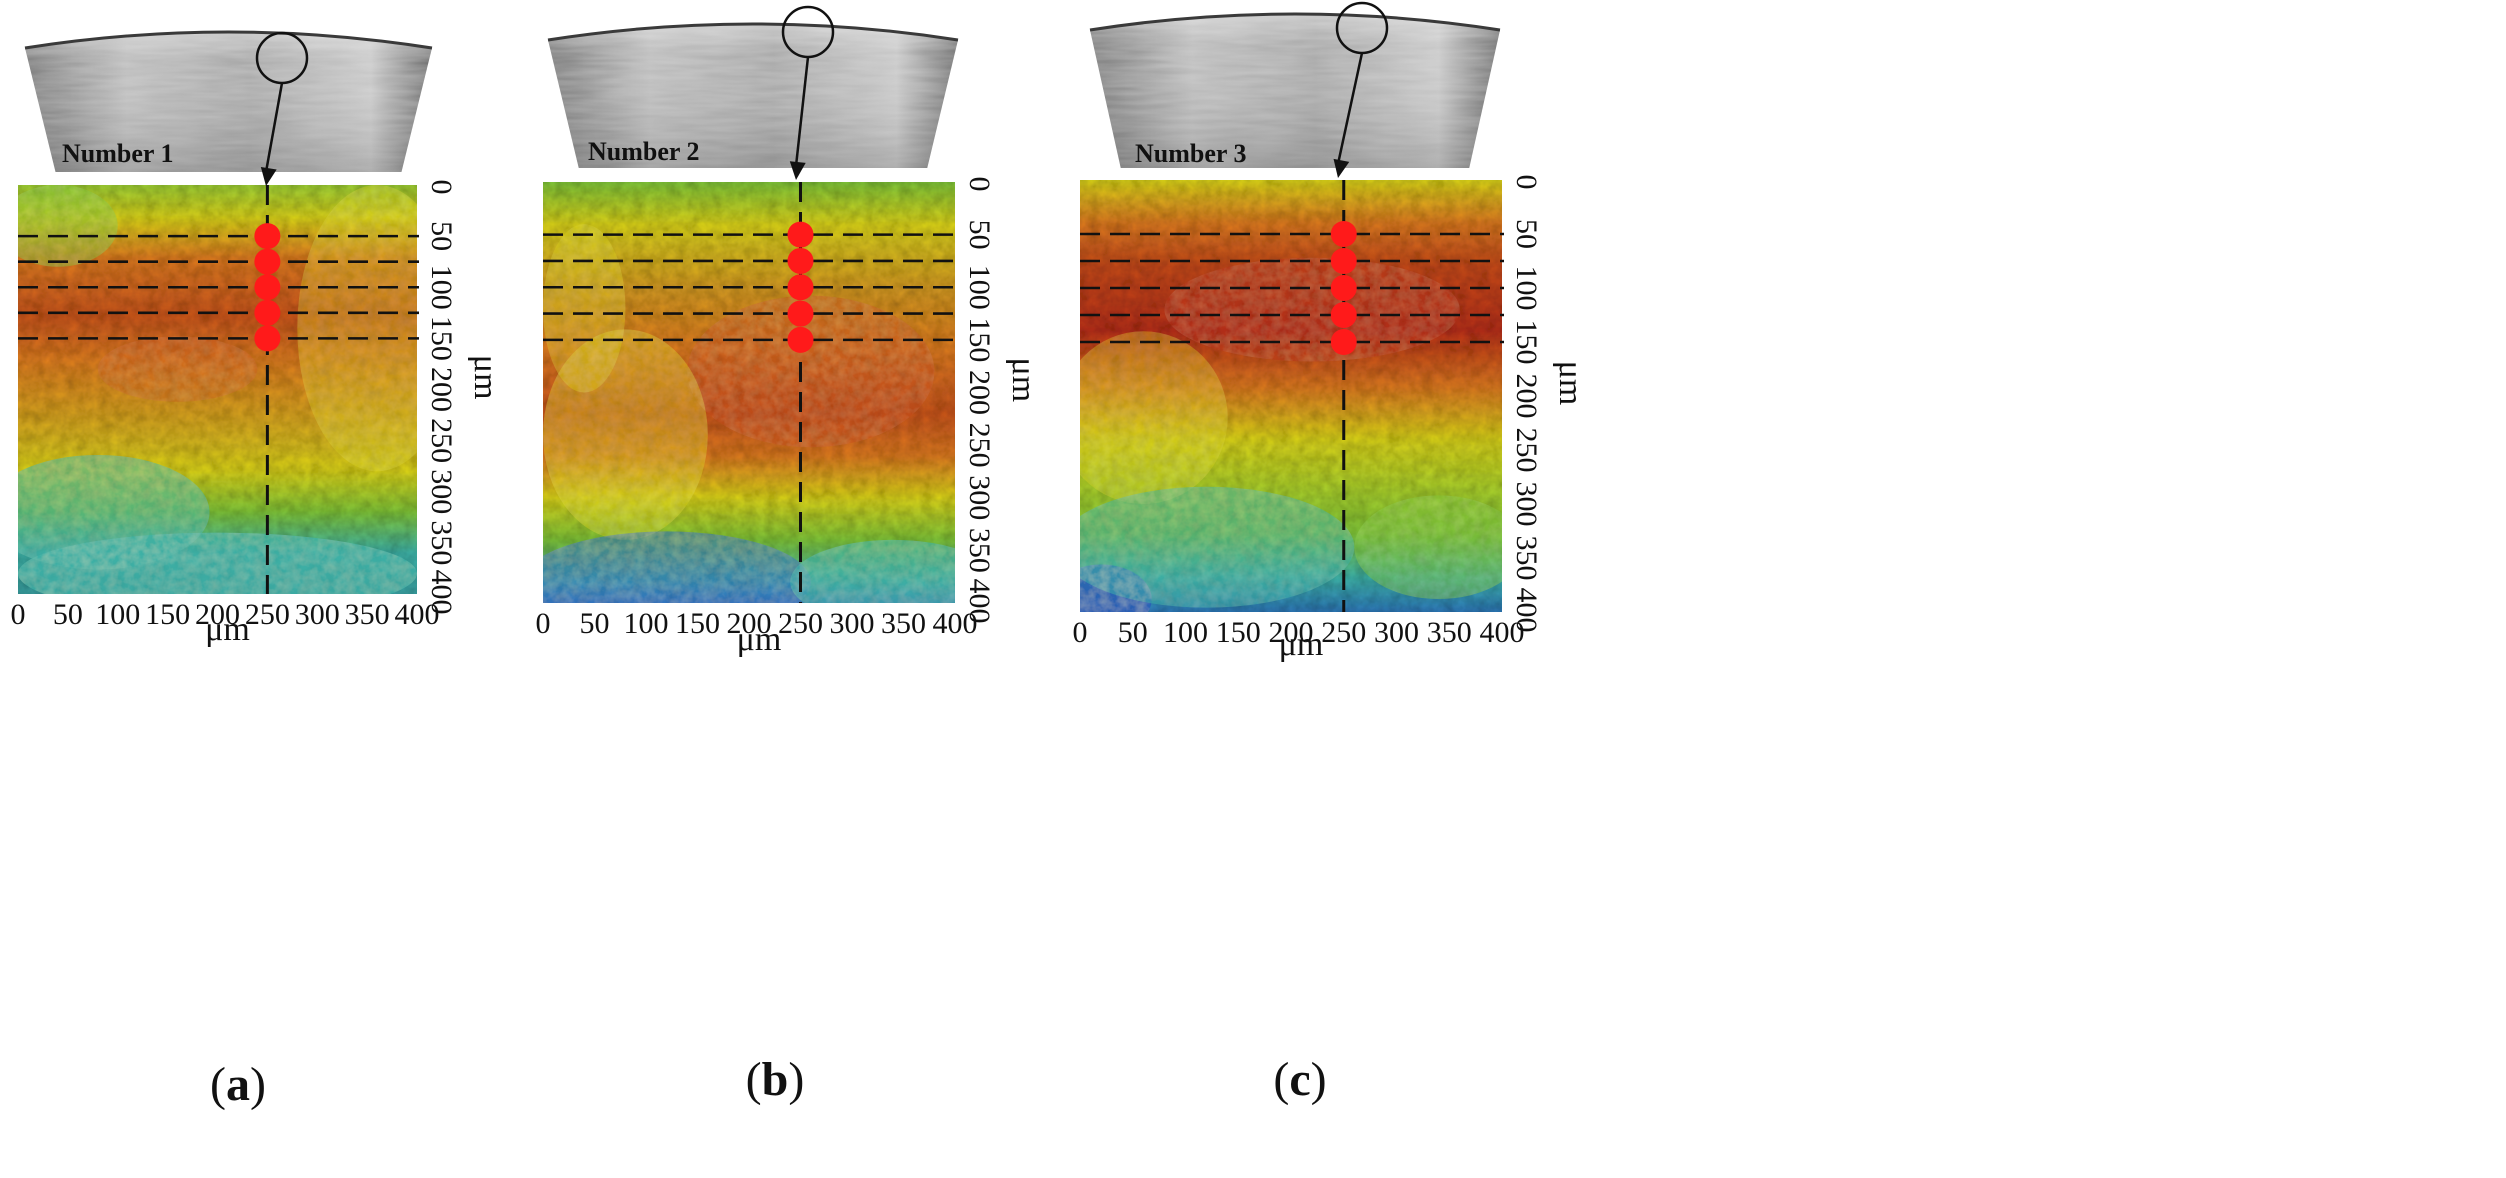  What do you see at coordinates (1299, 1079) in the screenshot?
I see `panel-label-letter: c` at bounding box center [1299, 1079].